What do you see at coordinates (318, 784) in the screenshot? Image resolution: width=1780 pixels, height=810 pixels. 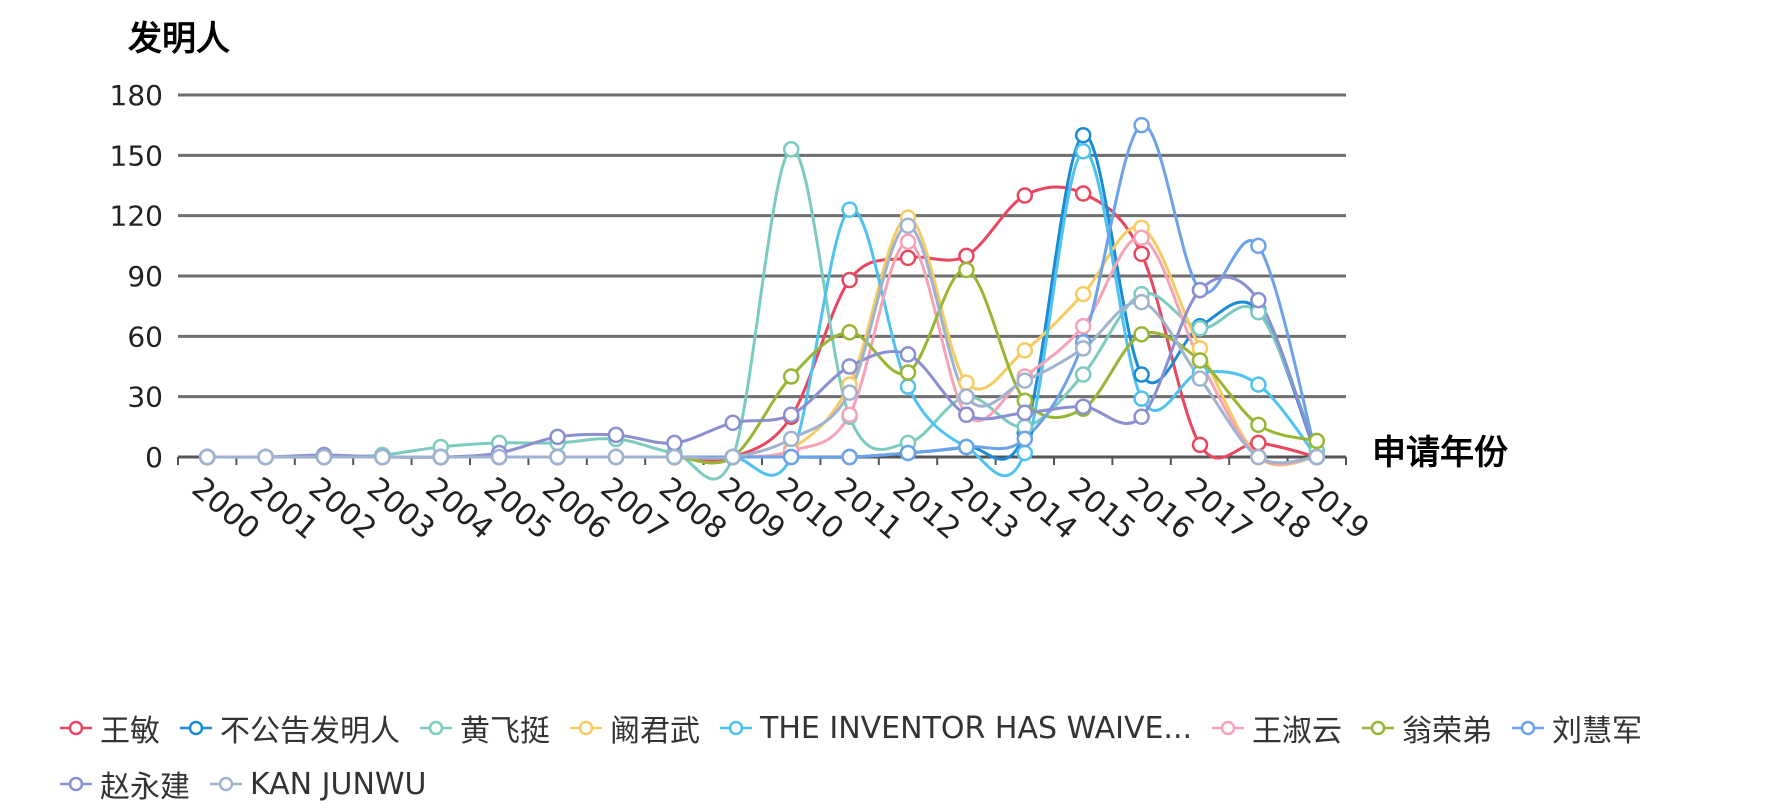 I see `legend-item: KAN JUNWU` at bounding box center [318, 784].